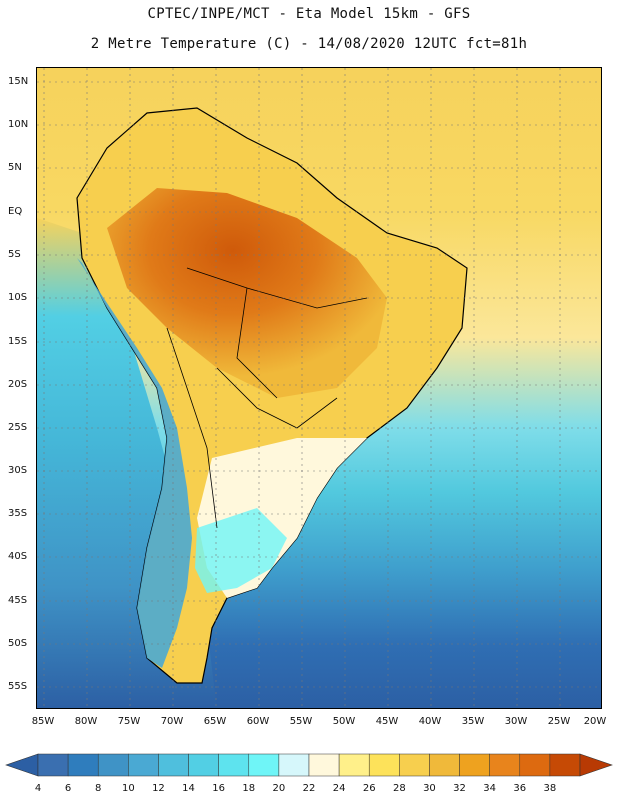  Describe the element at coordinates (399, 788) in the screenshot. I see `colorbar-label: 28` at that location.